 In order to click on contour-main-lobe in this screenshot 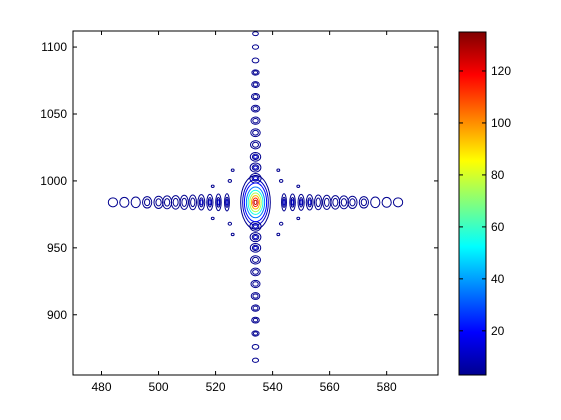, I will do `click(255, 202)`.